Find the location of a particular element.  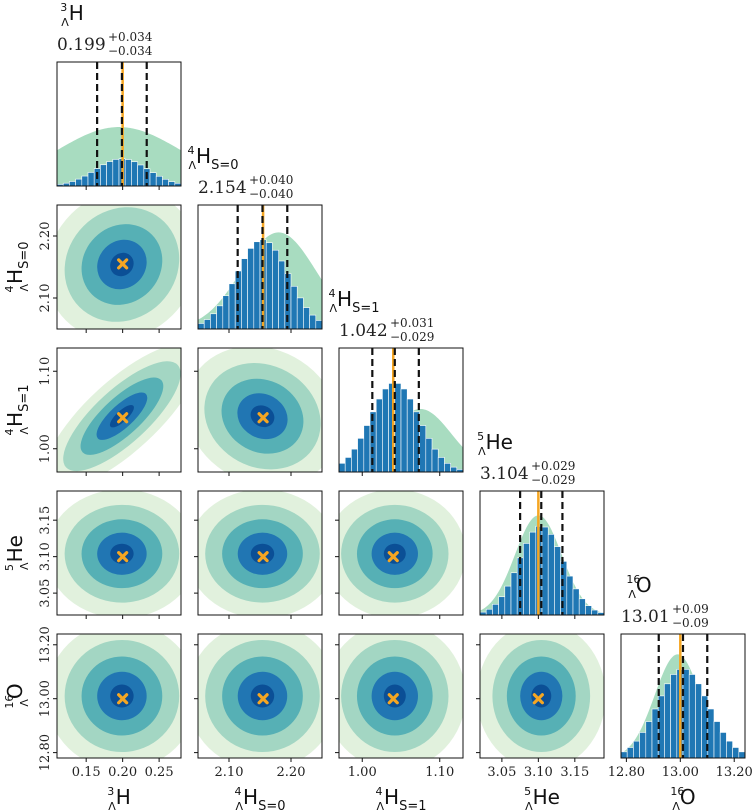

x-tick-label: 12.80 is located at coordinates (626, 772).